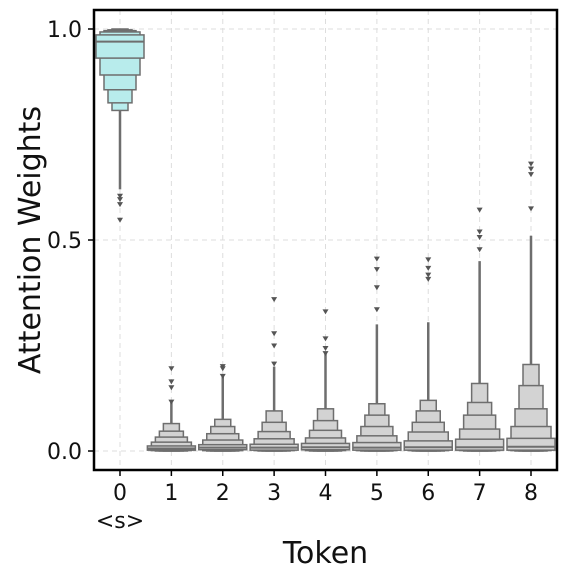  Describe the element at coordinates (325, 553) in the screenshot. I see `x-axis-label: Token` at that location.